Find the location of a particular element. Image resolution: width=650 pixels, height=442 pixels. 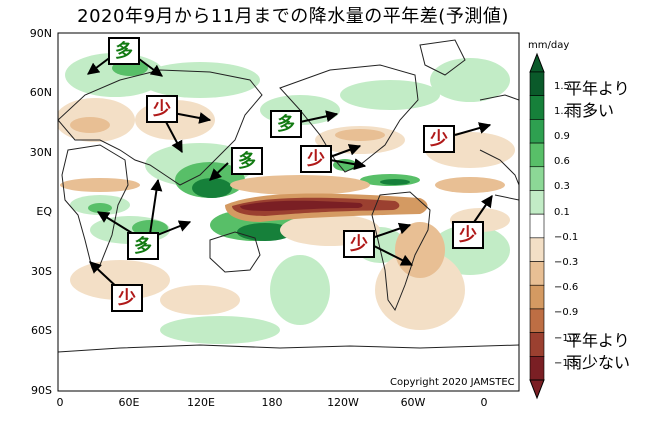

note-wet: 平年より 雨多い is located at coordinates (598, 100).